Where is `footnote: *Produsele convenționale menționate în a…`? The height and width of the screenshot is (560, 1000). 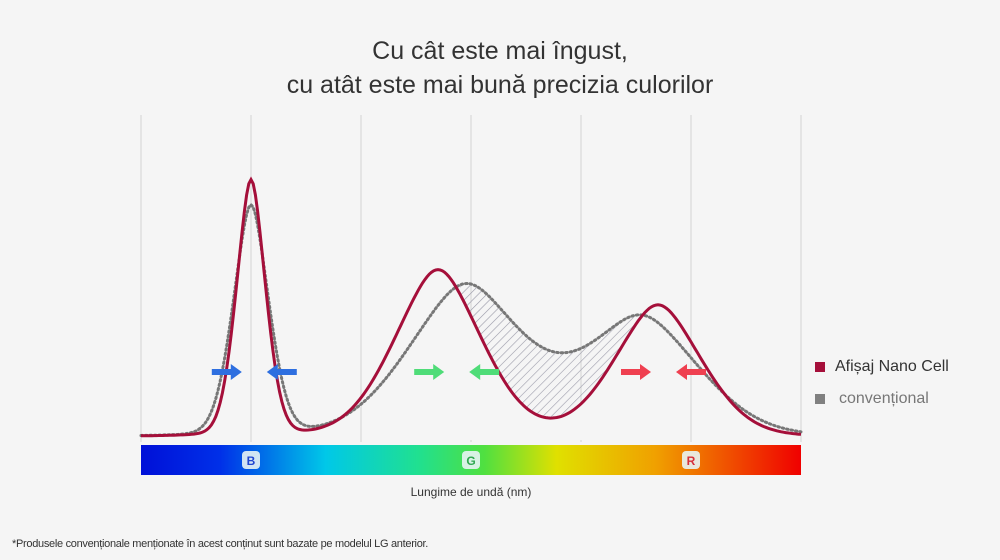 footnote: *Produsele convenționale menționate în a… is located at coordinates (220, 544).